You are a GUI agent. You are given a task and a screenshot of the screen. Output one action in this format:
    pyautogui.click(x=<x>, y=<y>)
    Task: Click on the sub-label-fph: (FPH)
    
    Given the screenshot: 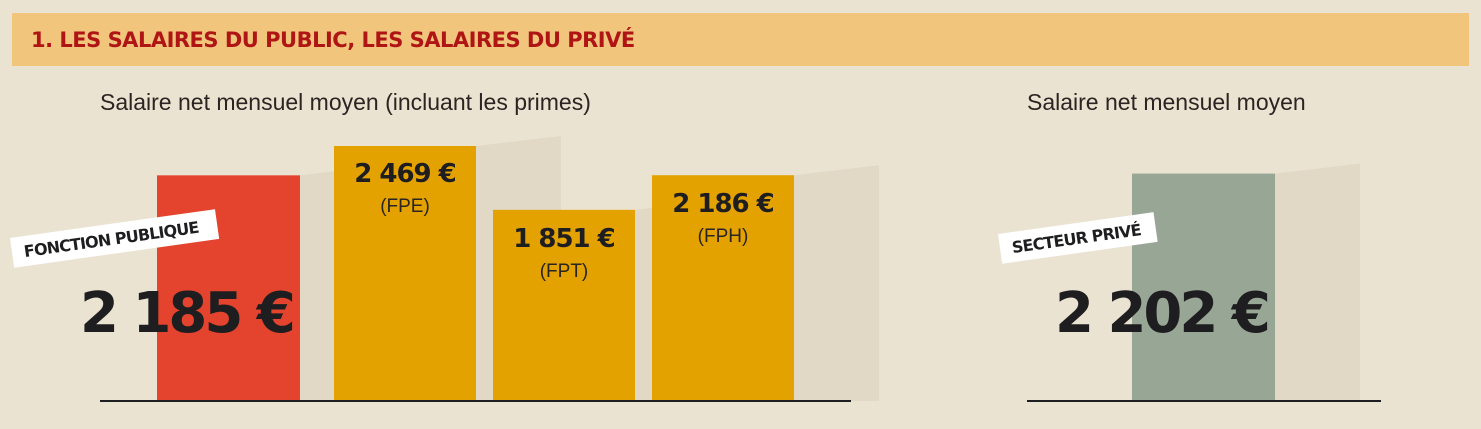 What is the action you would take?
    pyautogui.click(x=723, y=236)
    